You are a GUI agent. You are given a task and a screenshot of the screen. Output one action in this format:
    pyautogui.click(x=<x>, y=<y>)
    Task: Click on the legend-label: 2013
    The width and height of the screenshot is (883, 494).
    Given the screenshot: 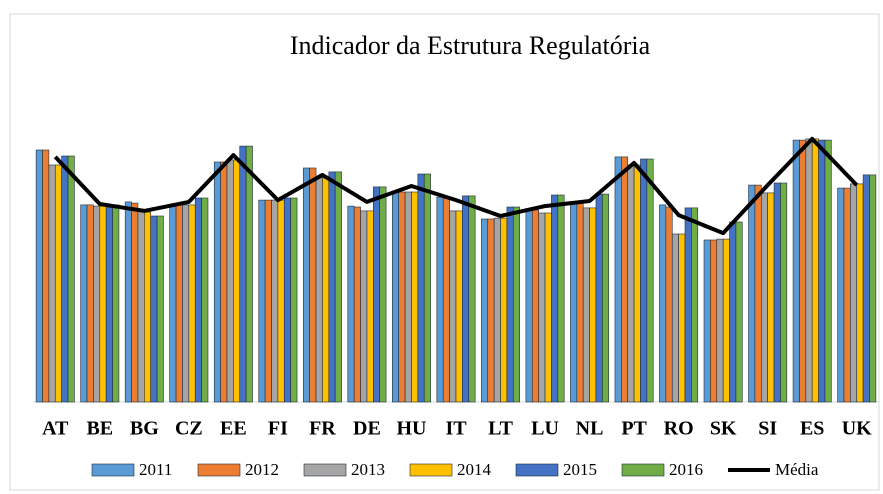 What is the action you would take?
    pyautogui.click(x=368, y=469)
    